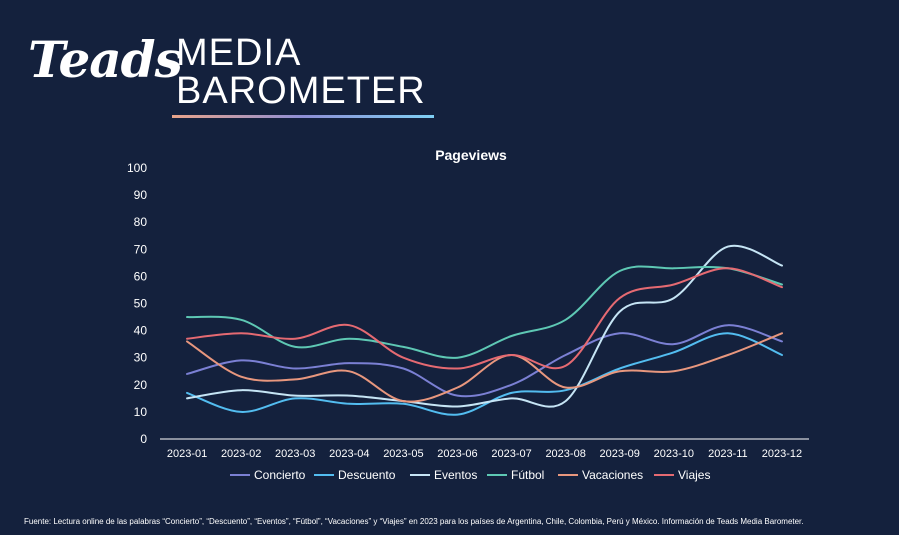 This screenshot has height=535, width=899. I want to click on legend-label: Viajes, so click(694, 475).